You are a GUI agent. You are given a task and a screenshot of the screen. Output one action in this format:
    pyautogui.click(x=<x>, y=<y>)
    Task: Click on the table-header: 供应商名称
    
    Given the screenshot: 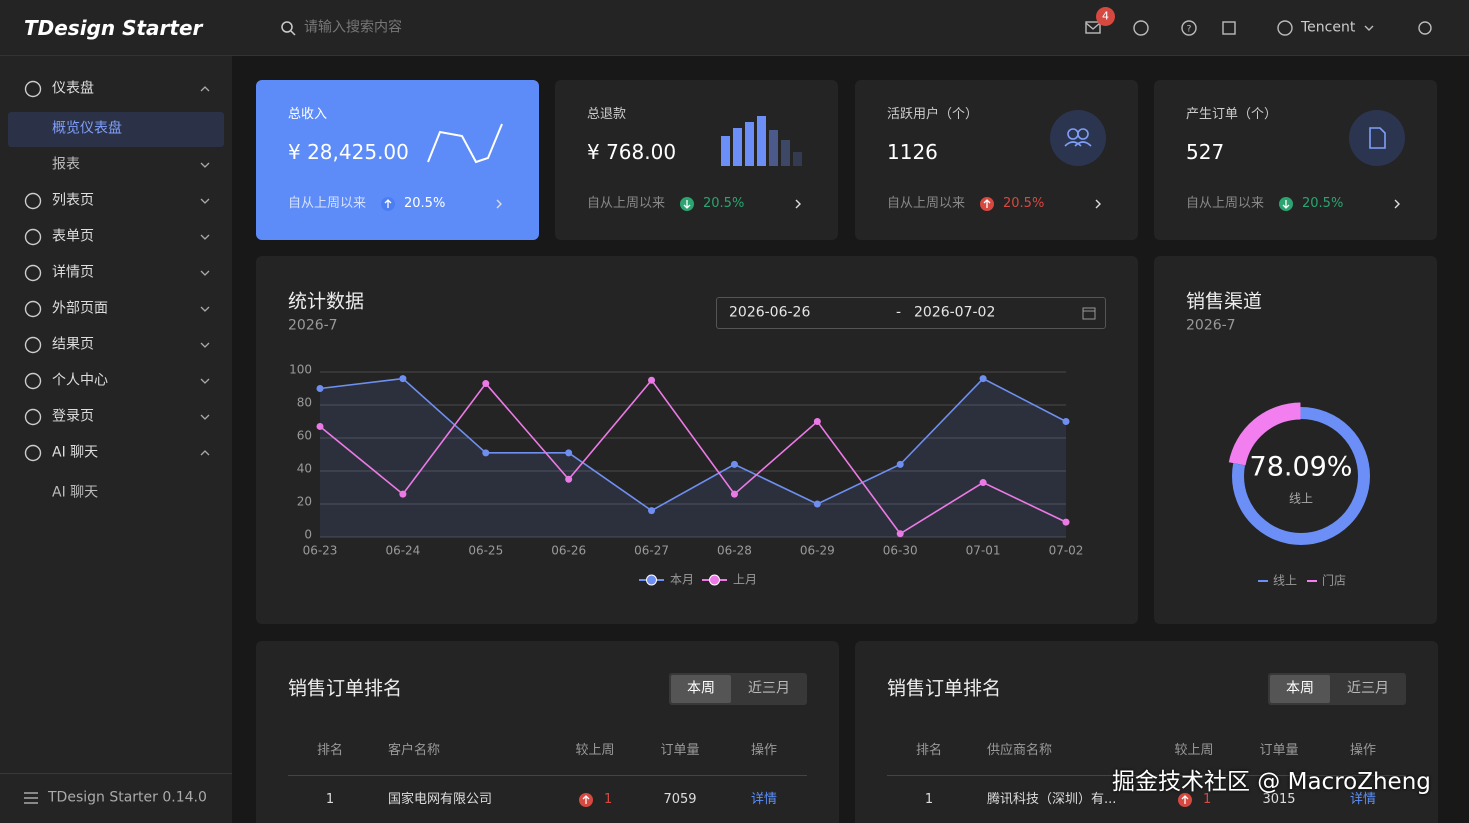 What is the action you would take?
    pyautogui.click(x=1020, y=751)
    